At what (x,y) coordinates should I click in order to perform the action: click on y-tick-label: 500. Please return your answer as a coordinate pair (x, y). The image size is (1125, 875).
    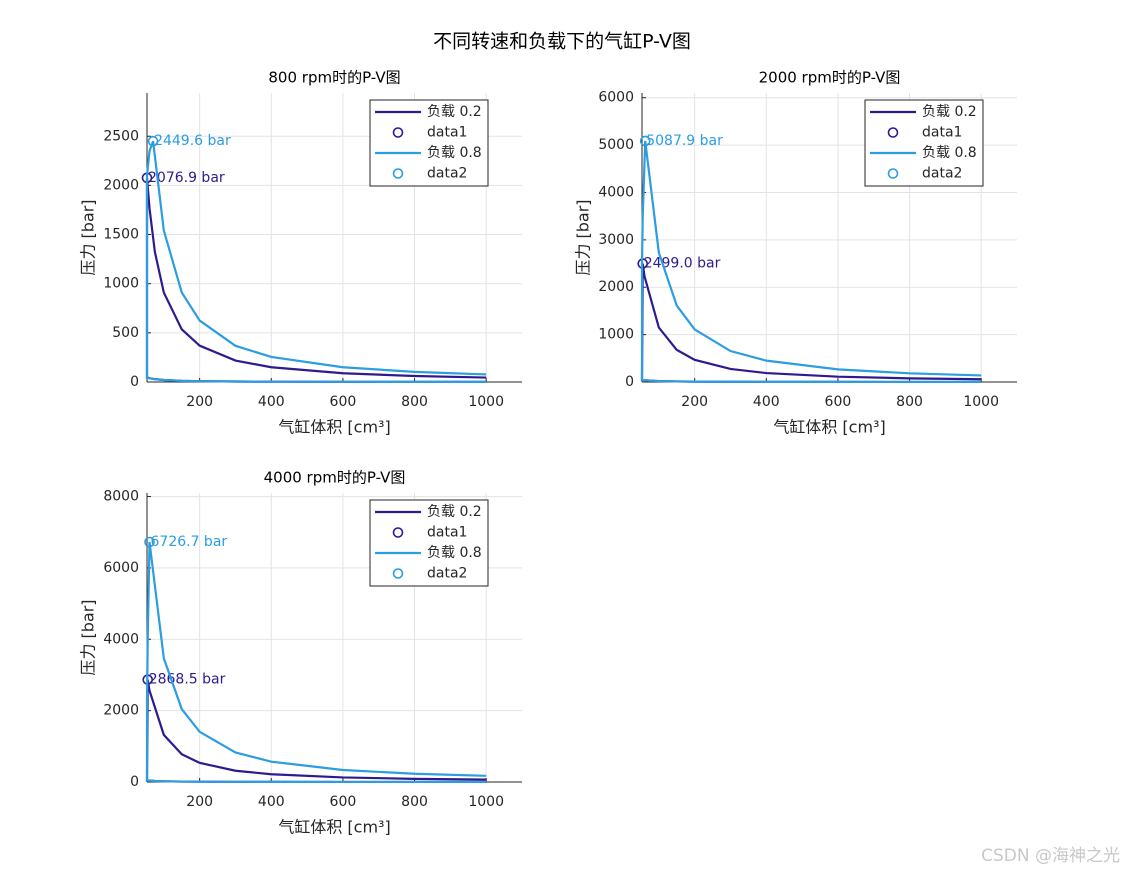
    Looking at the image, I should click on (125, 333).